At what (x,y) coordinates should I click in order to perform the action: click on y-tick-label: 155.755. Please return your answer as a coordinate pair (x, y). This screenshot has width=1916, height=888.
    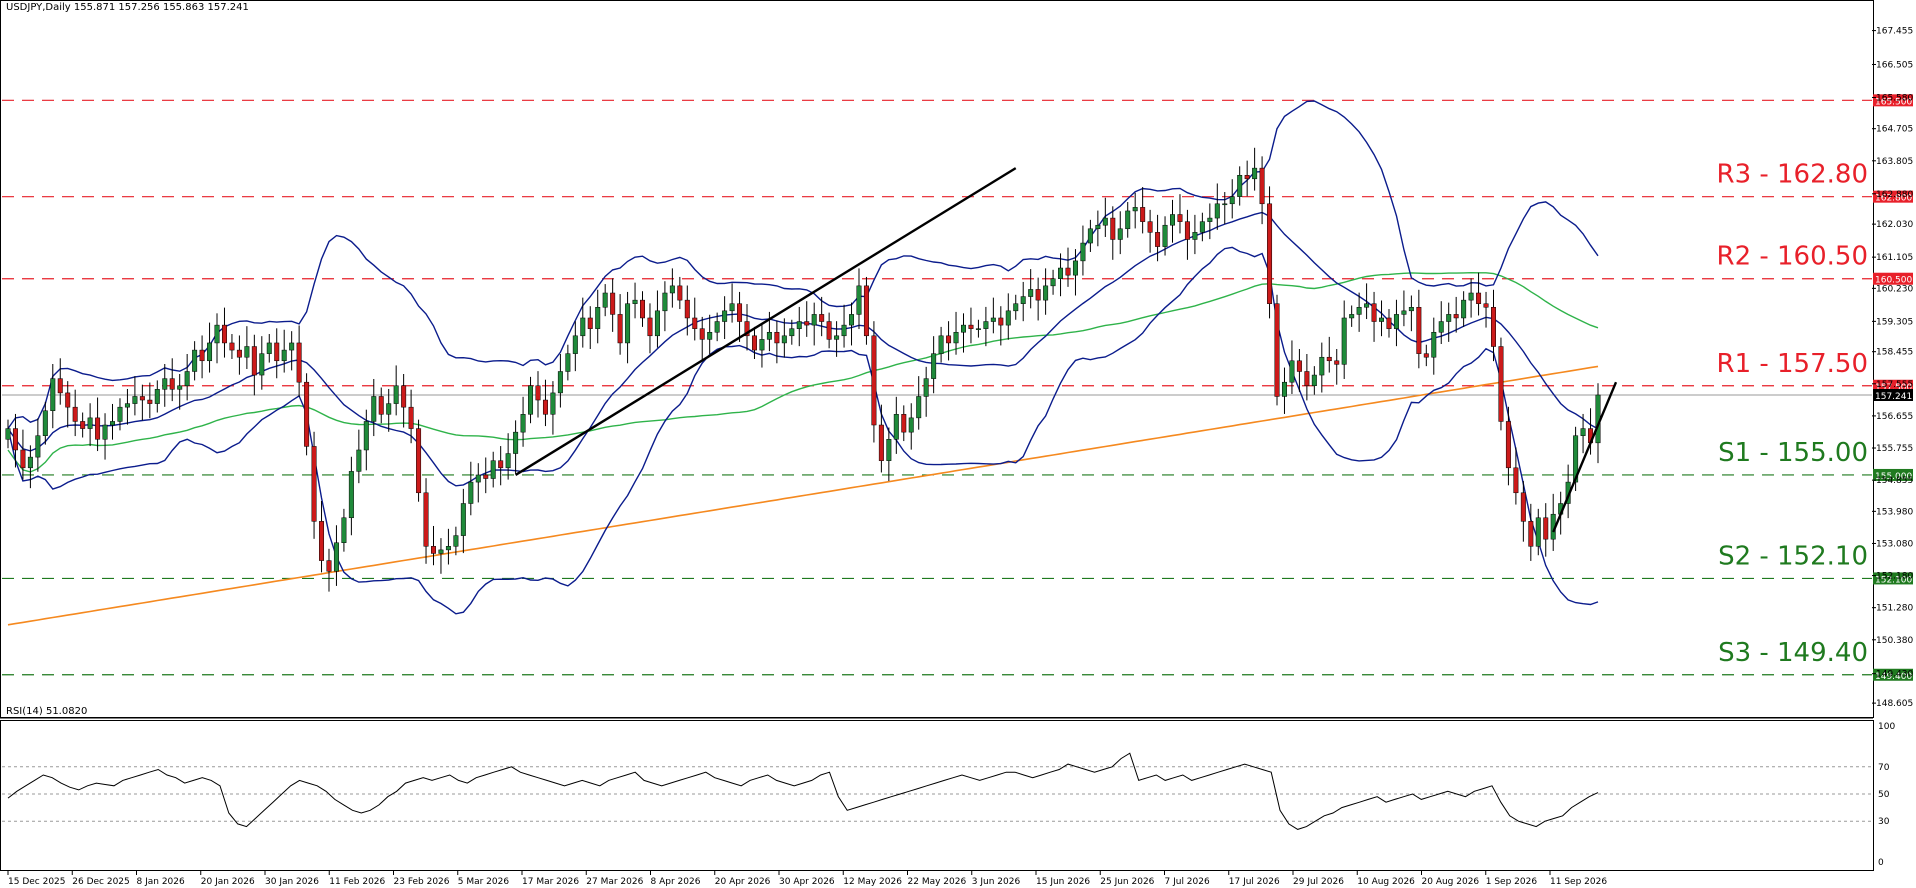
    Looking at the image, I should click on (1894, 449).